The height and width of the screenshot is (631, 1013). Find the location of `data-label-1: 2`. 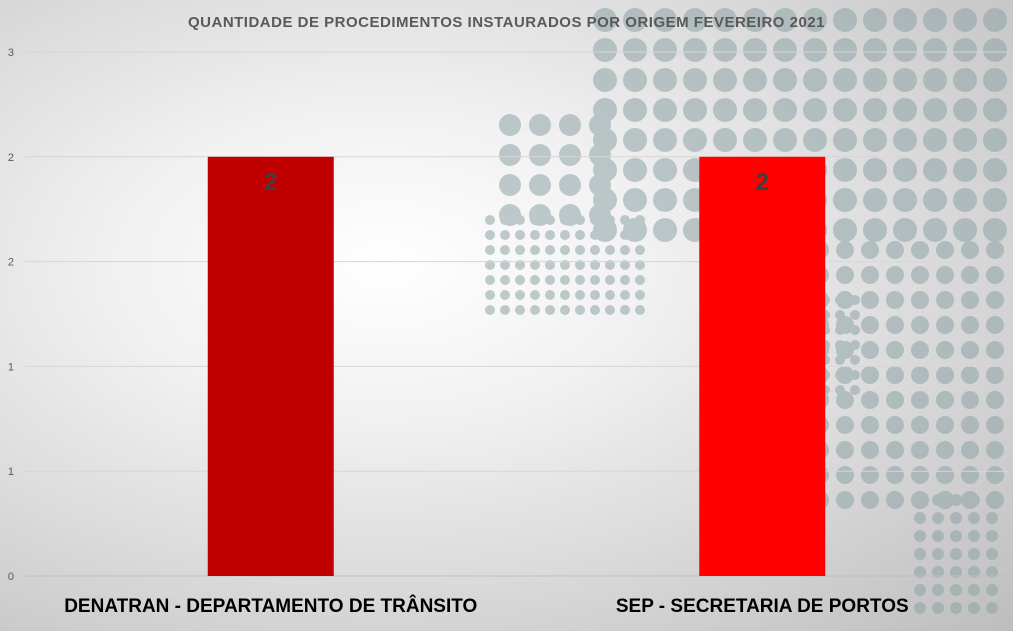

data-label-1: 2 is located at coordinates (762, 182).